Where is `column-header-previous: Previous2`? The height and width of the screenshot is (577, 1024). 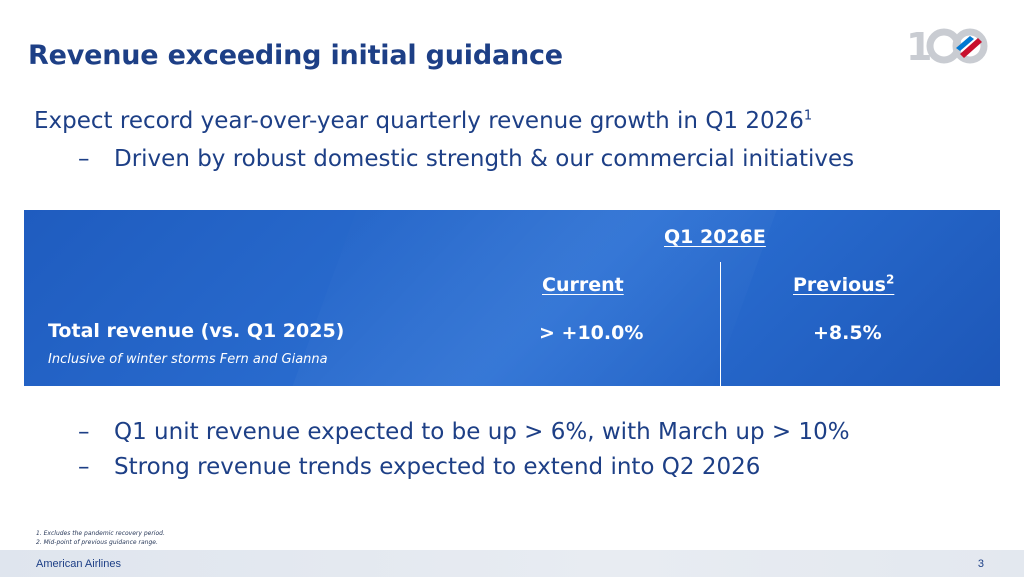
column-header-previous: Previous2 is located at coordinates (843, 285).